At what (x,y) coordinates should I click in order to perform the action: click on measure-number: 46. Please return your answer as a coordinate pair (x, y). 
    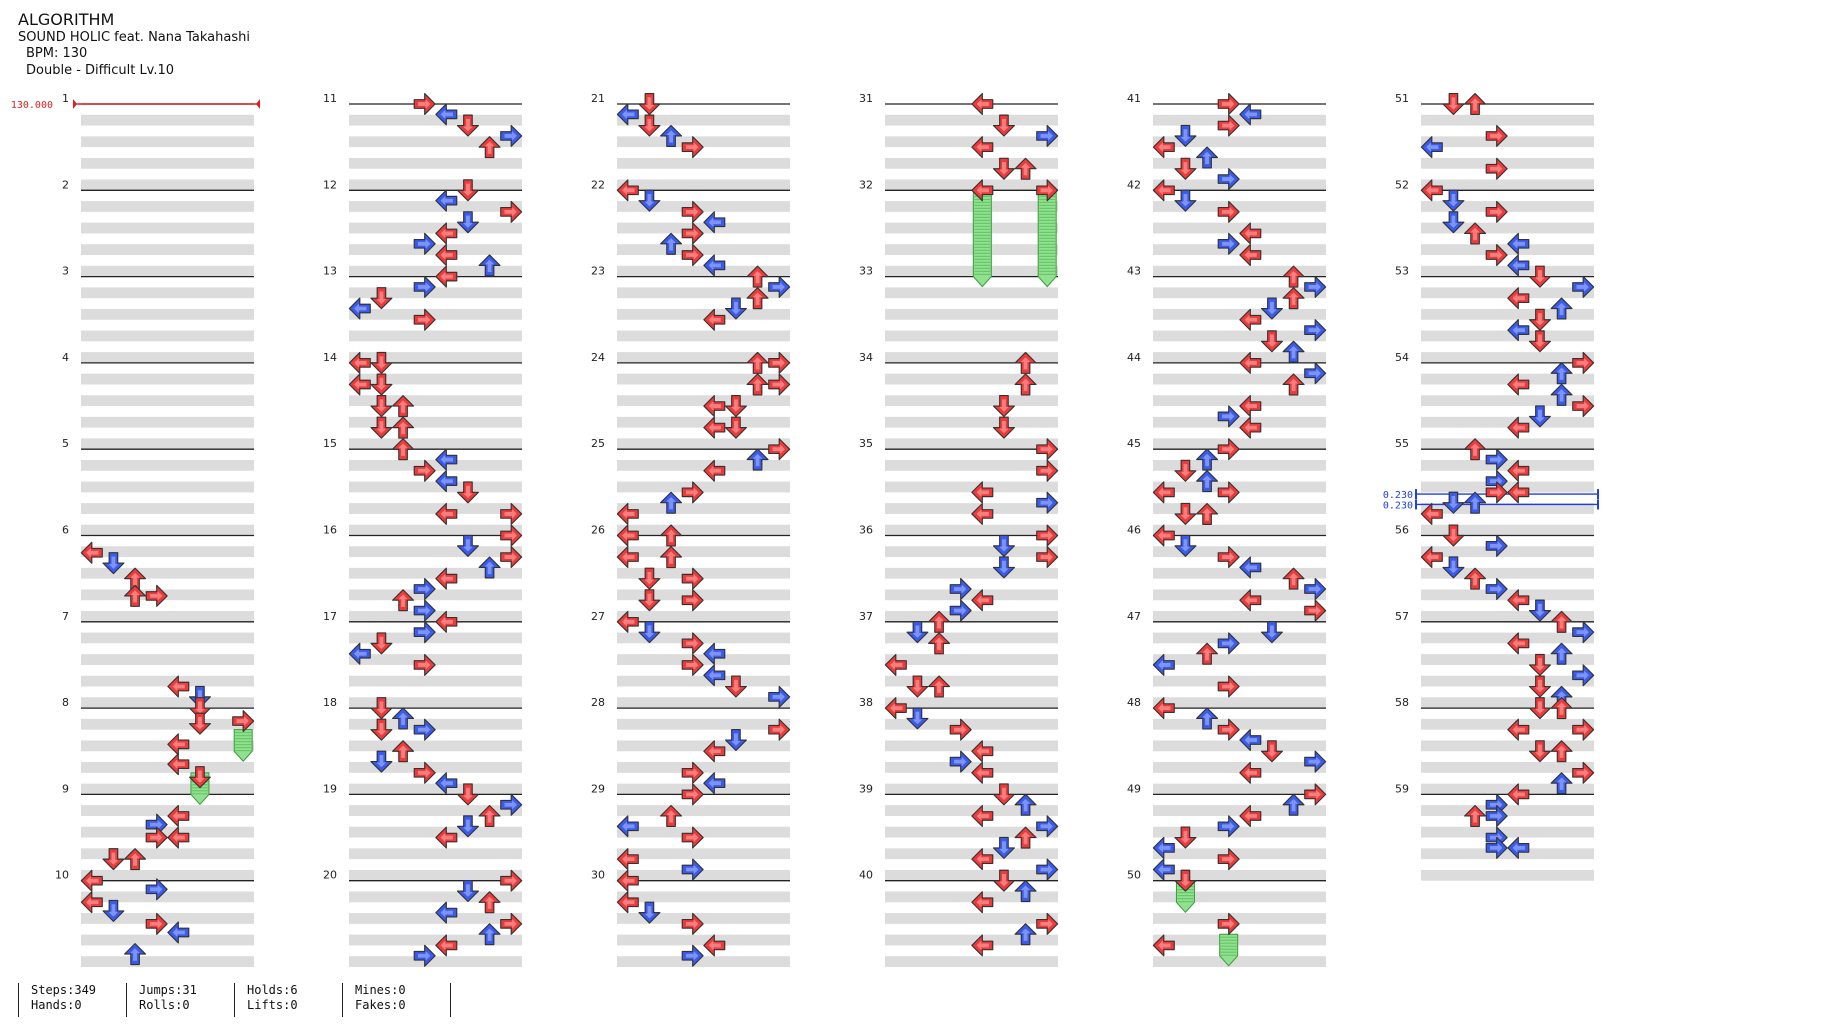
    Looking at the image, I should click on (1134, 530).